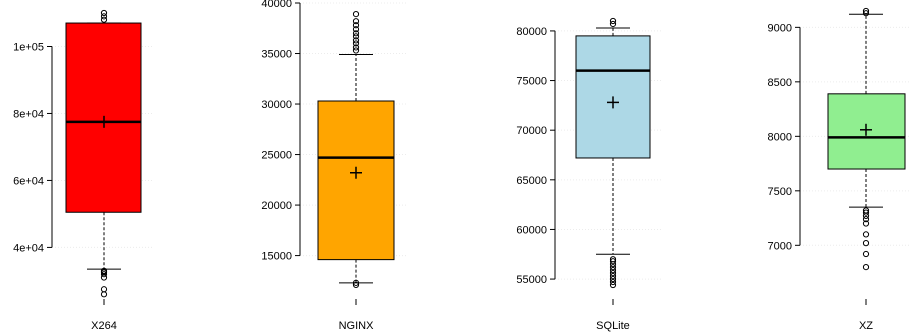  What do you see at coordinates (531, 131) in the screenshot?
I see `y-tick-label: 70000` at bounding box center [531, 131].